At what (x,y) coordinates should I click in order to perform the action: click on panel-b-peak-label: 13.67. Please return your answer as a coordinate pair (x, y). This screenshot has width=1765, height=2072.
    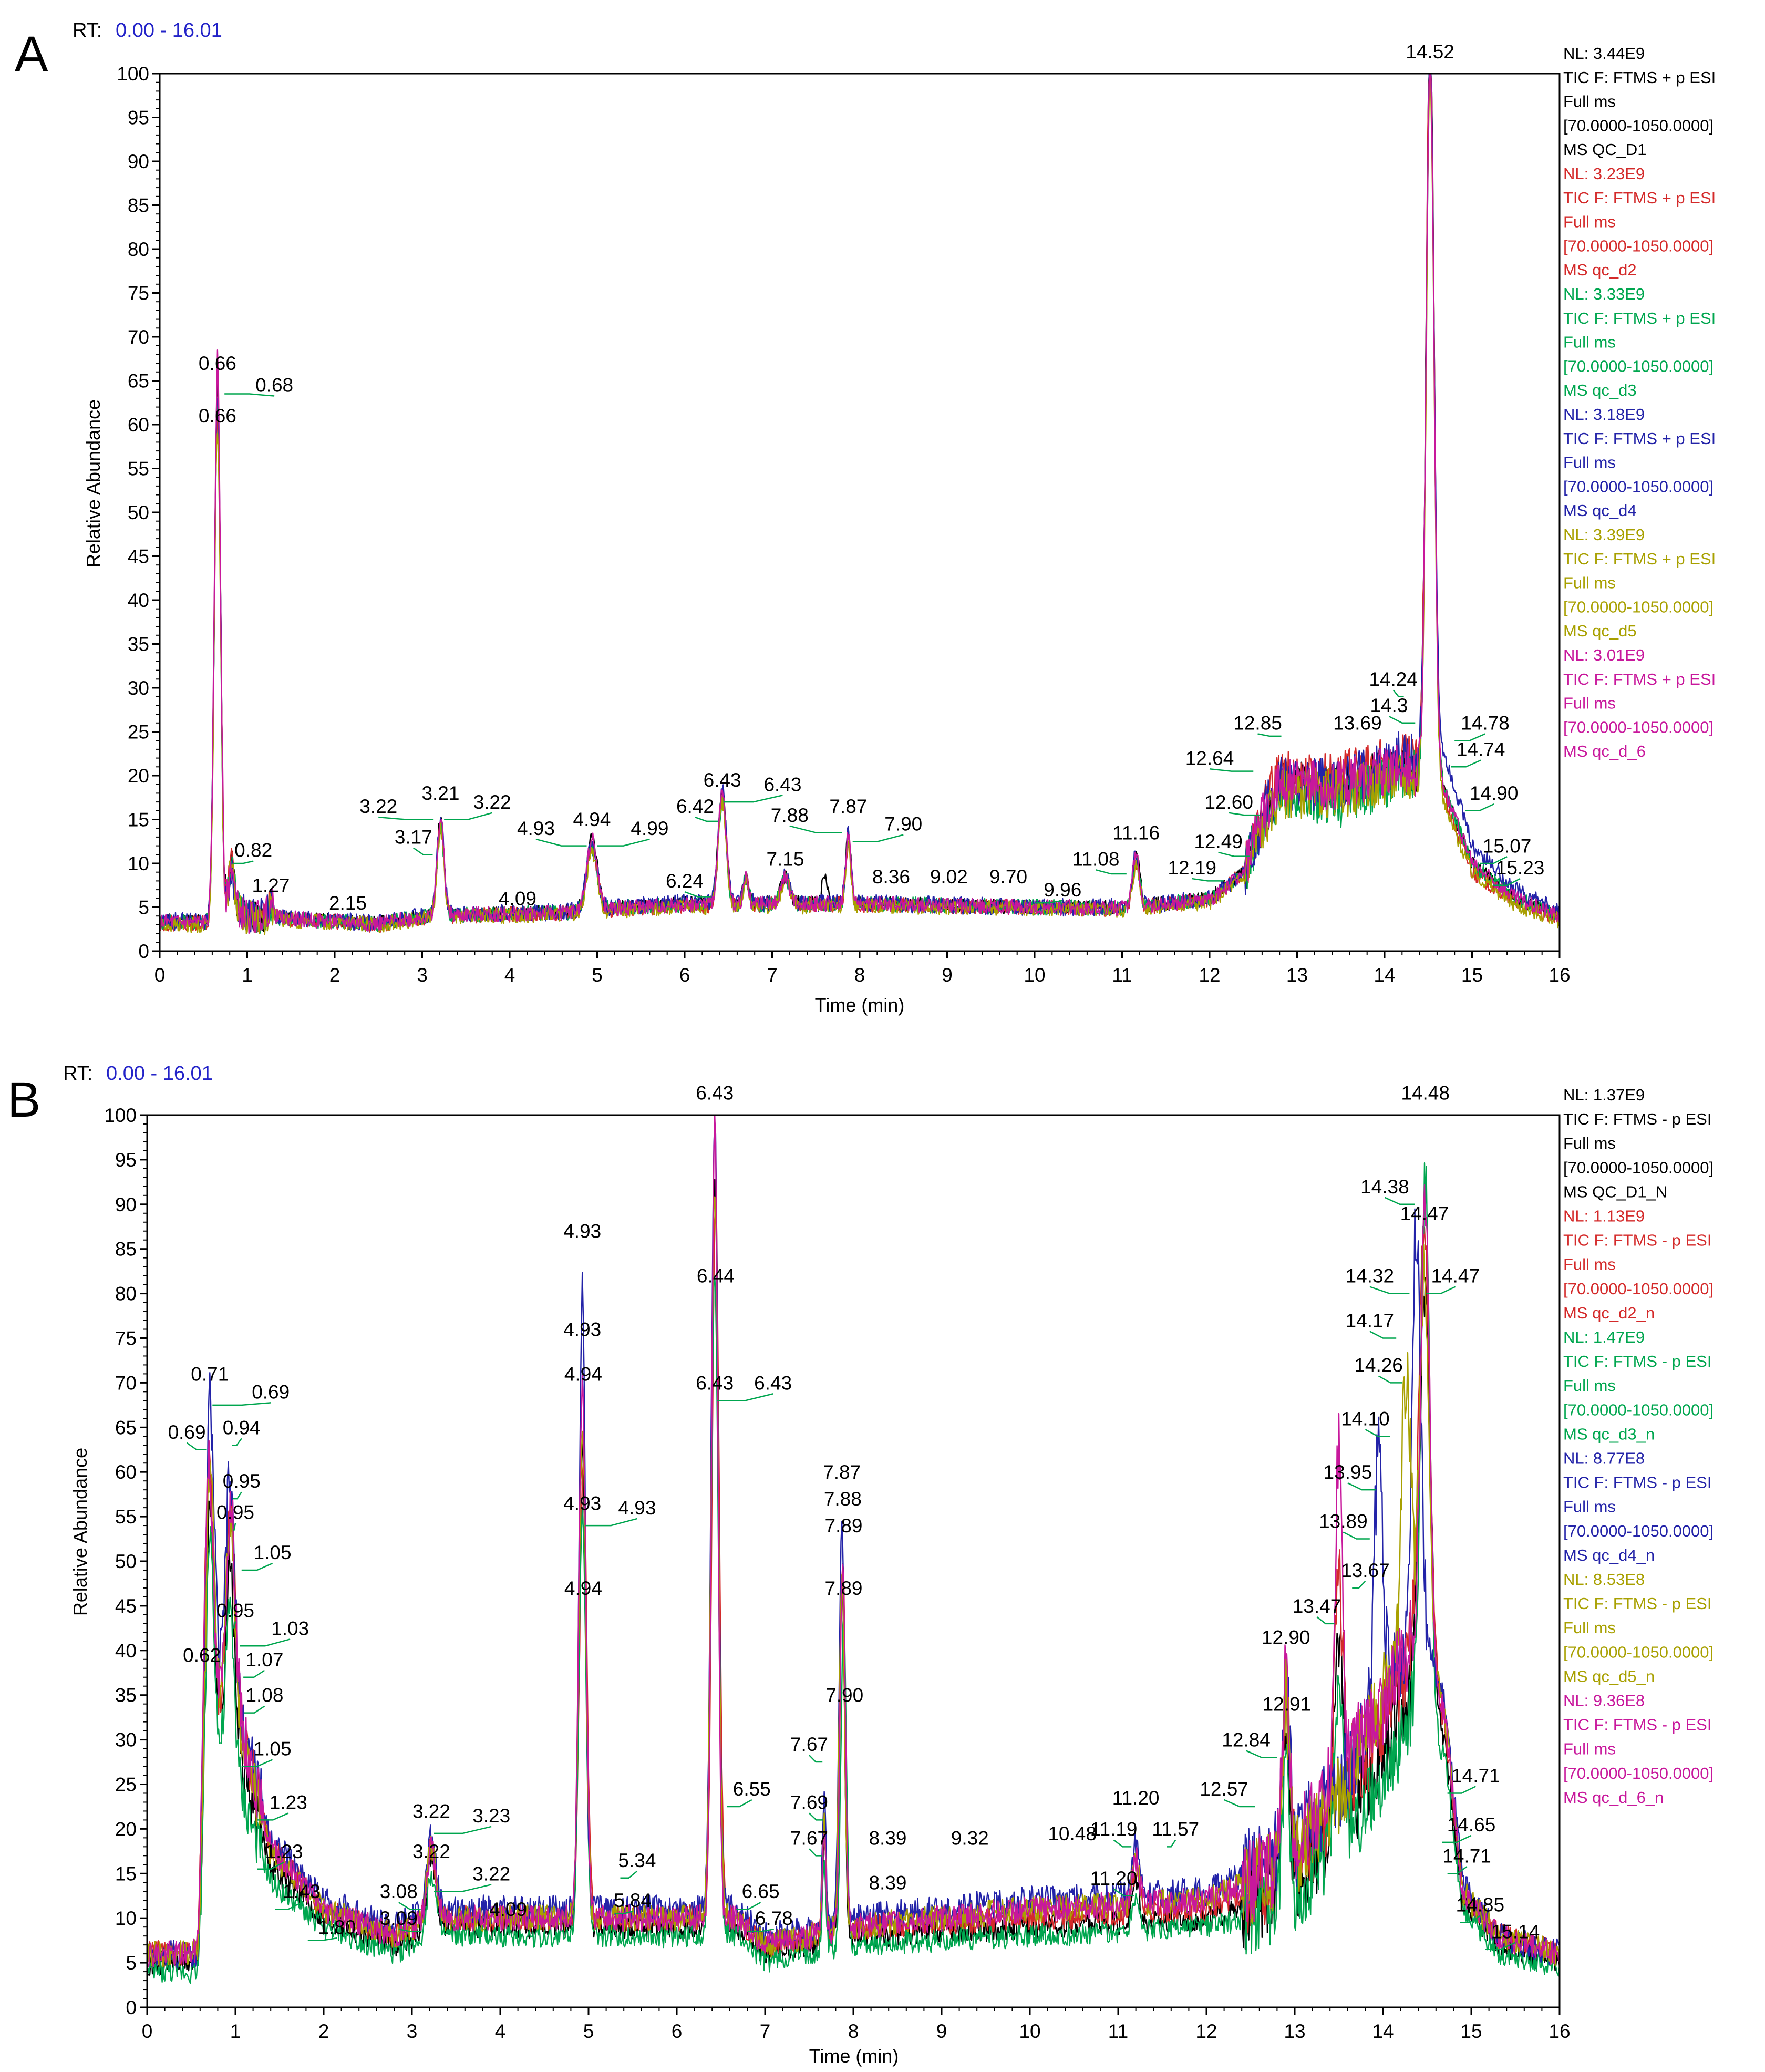
    Looking at the image, I should click on (1365, 1570).